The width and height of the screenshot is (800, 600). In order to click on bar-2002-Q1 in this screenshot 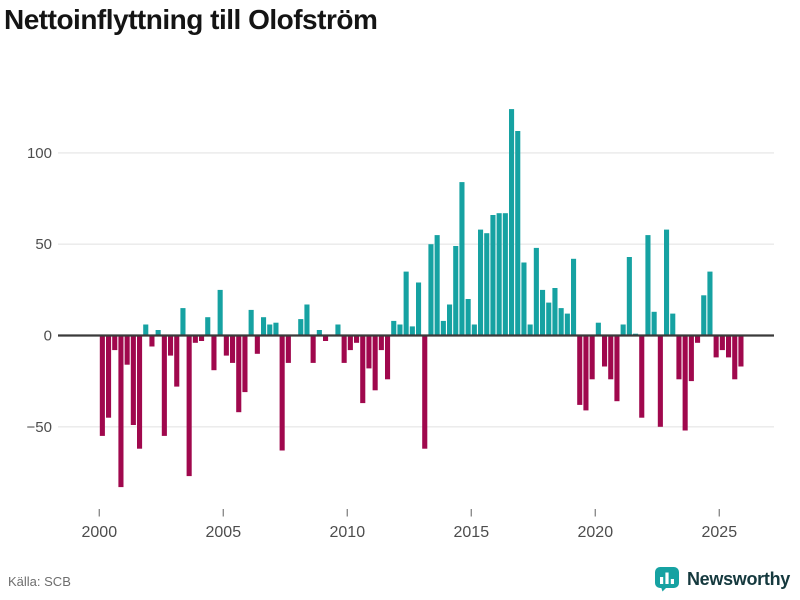, I will do `click(152, 341)`.